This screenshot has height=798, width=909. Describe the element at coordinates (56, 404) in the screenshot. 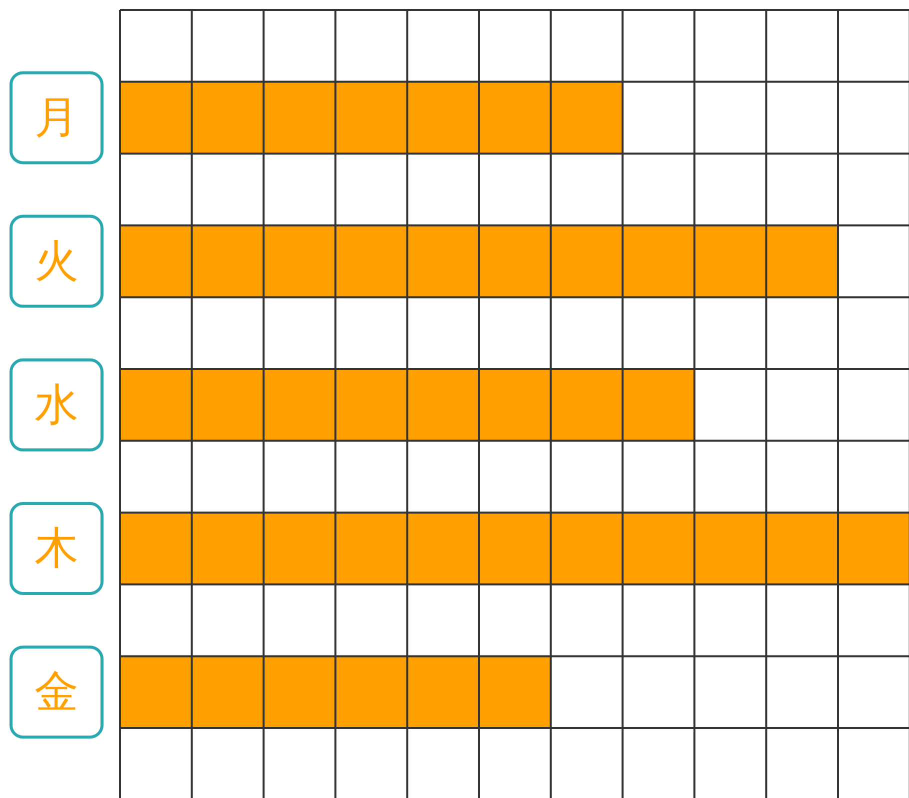

I see `y-tick-label: 水` at that location.